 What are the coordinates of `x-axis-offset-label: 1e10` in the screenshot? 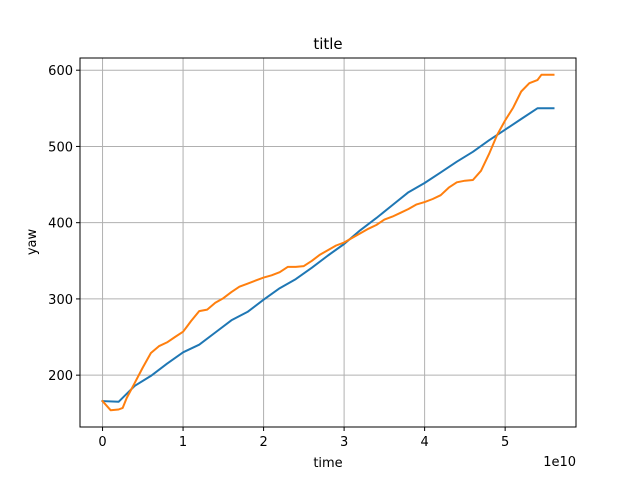 It's located at (559, 462).